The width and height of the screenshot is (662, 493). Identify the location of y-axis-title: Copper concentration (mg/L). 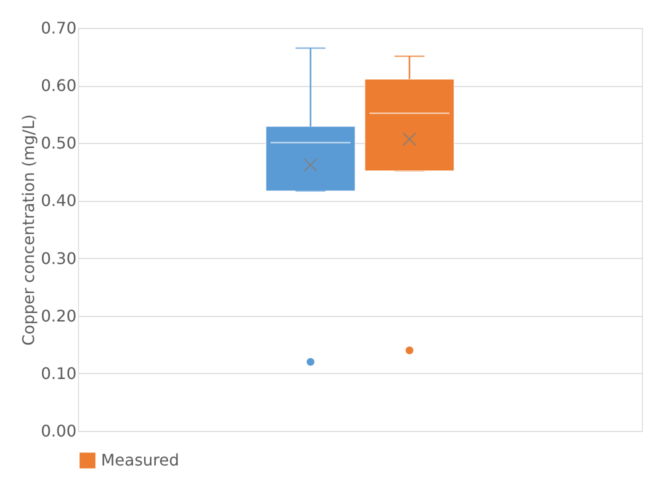
(28, 230).